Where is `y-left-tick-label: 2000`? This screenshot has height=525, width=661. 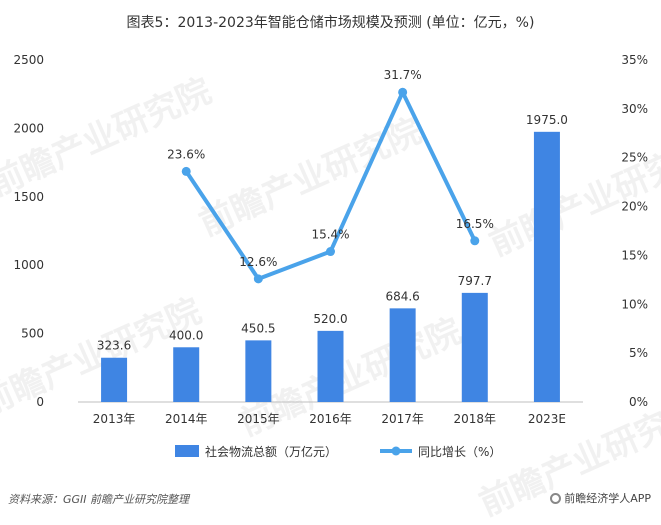
y-left-tick-label: 2000 is located at coordinates (28, 128).